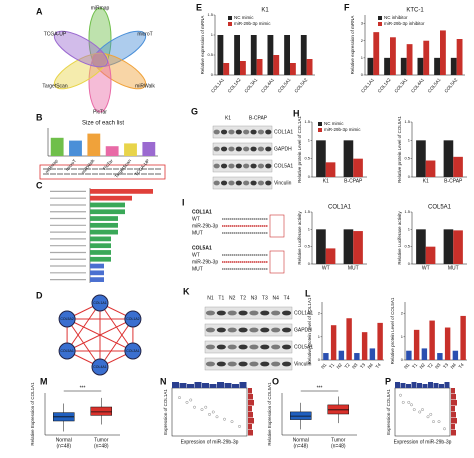 The image size is (474, 458). I want to click on lane-label: T2, so click(243, 298).